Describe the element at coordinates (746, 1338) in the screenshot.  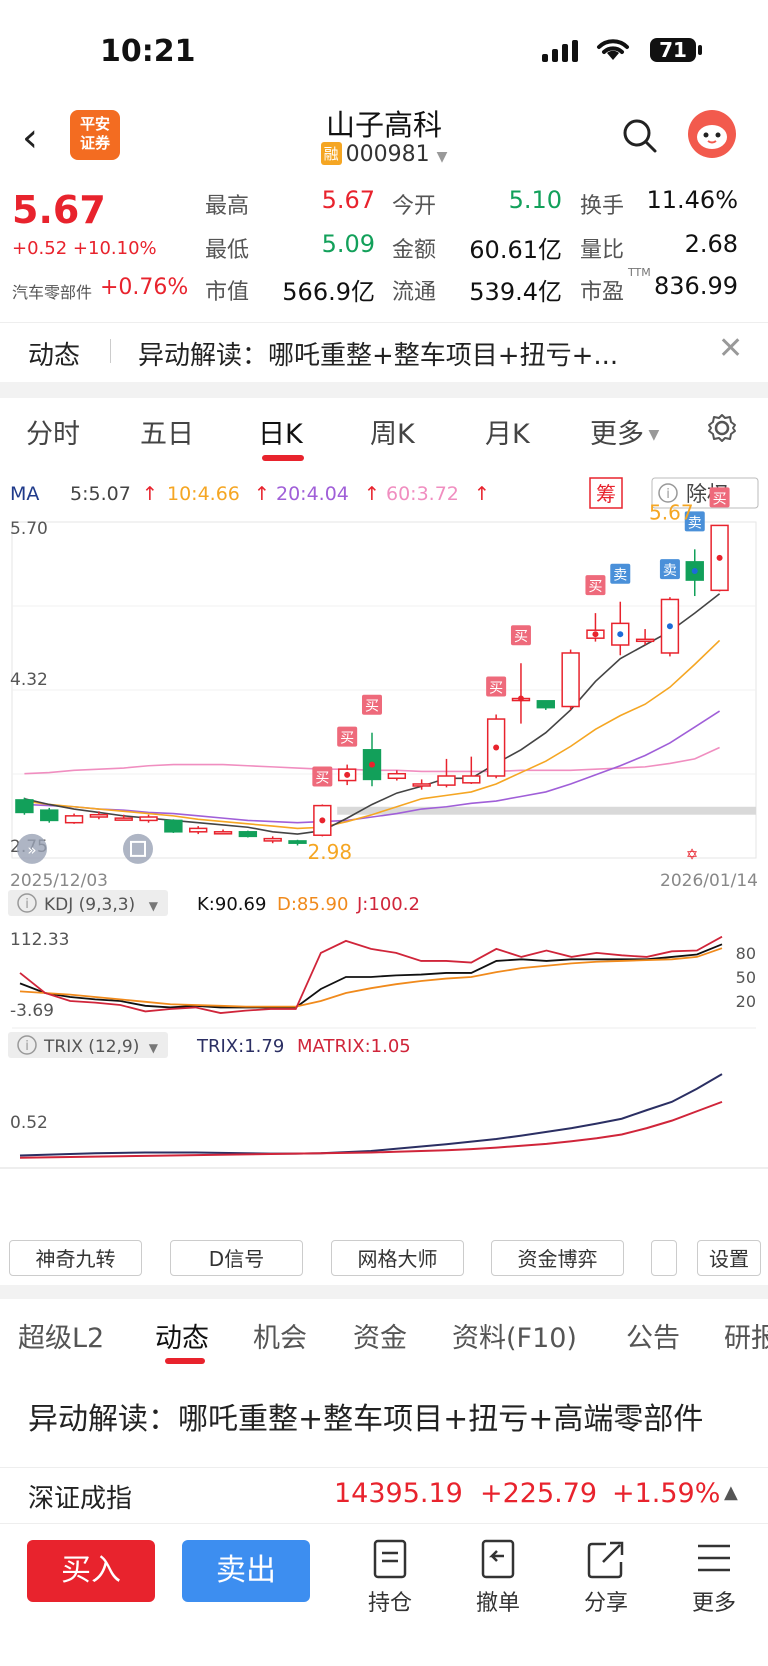
I see `section-tab-research: 研报` at that location.